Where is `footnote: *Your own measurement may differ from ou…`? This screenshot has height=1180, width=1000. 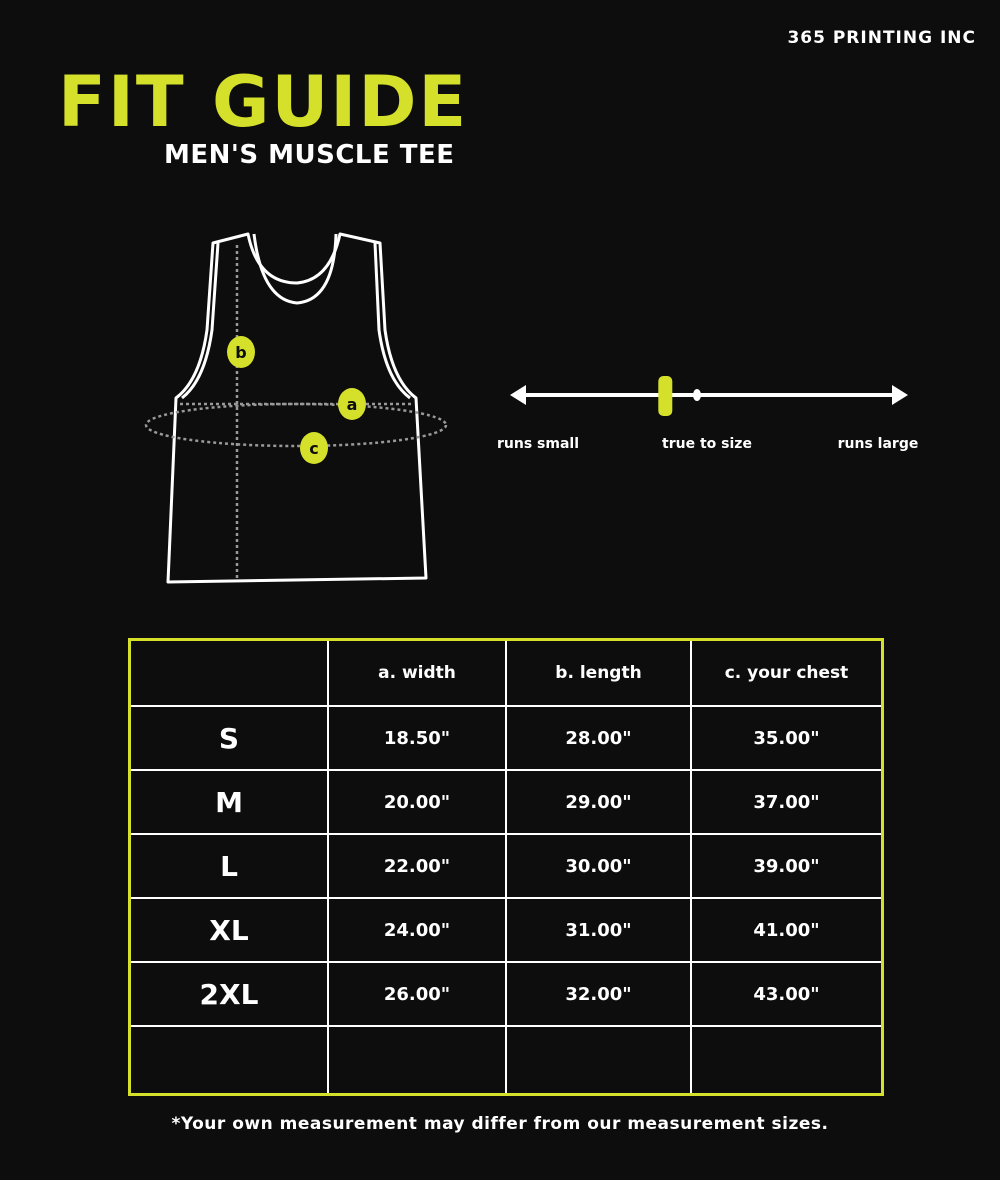
footnote: *Your own measurement may differ from ou… is located at coordinates (500, 1124).